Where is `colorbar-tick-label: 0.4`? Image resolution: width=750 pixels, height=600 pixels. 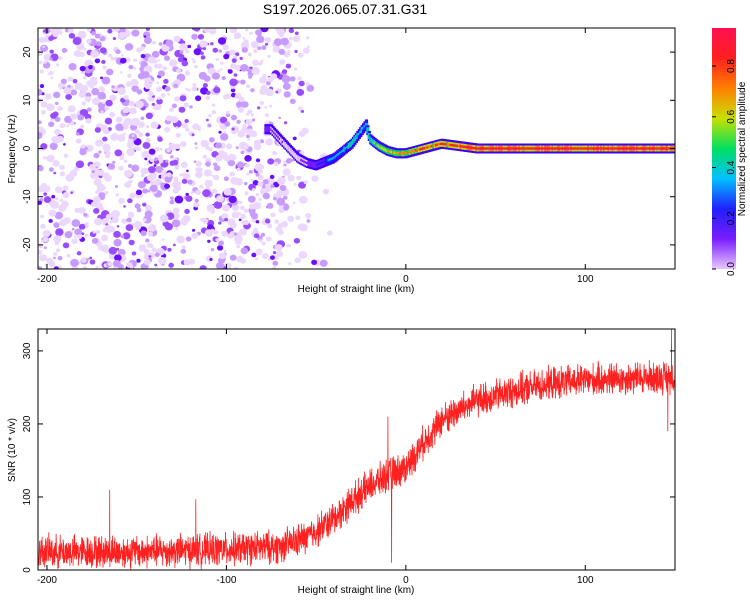 colorbar-tick-label: 0.4 is located at coordinates (731, 167).